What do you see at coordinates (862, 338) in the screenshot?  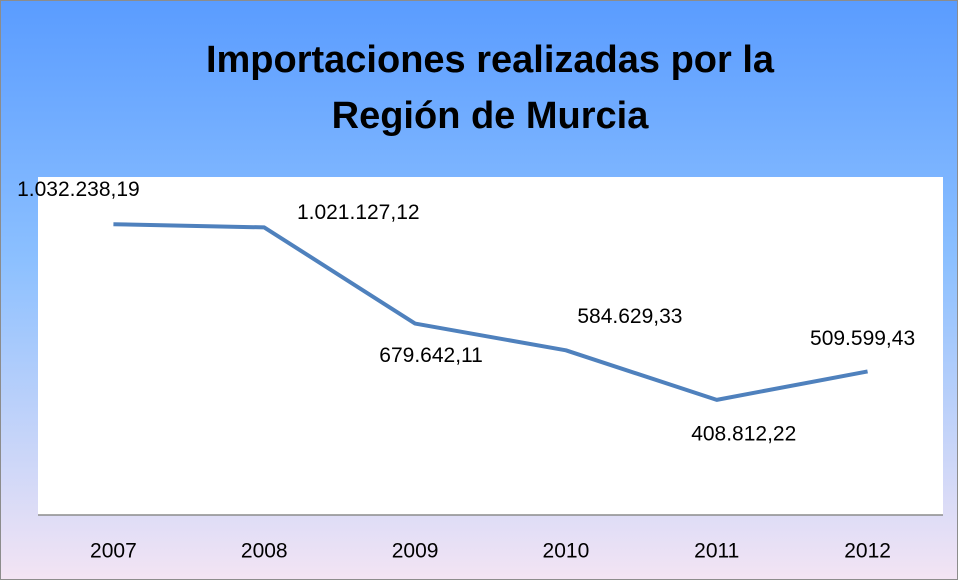 I see `data-label: 509.599,43` at bounding box center [862, 338].